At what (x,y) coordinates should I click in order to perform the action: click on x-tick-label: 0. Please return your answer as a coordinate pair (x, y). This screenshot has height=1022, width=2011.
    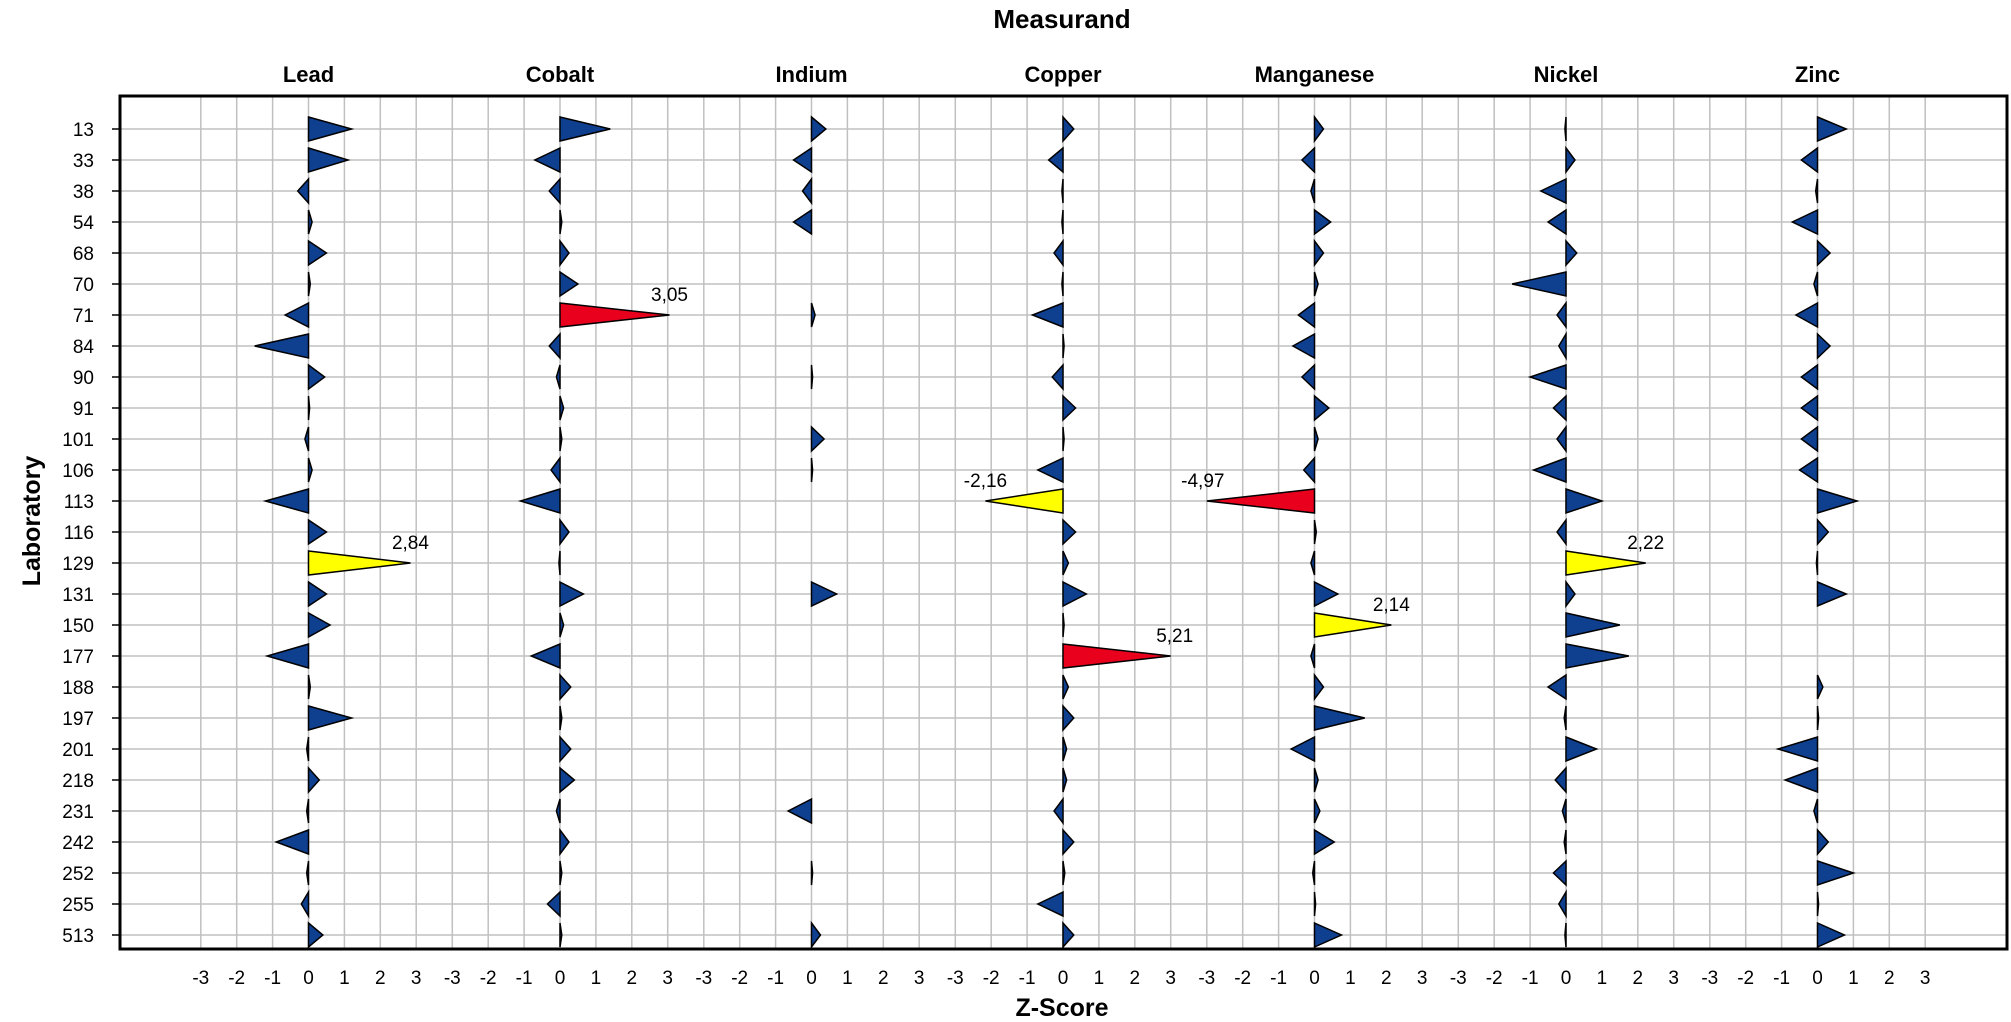
    Looking at the image, I should click on (308, 978).